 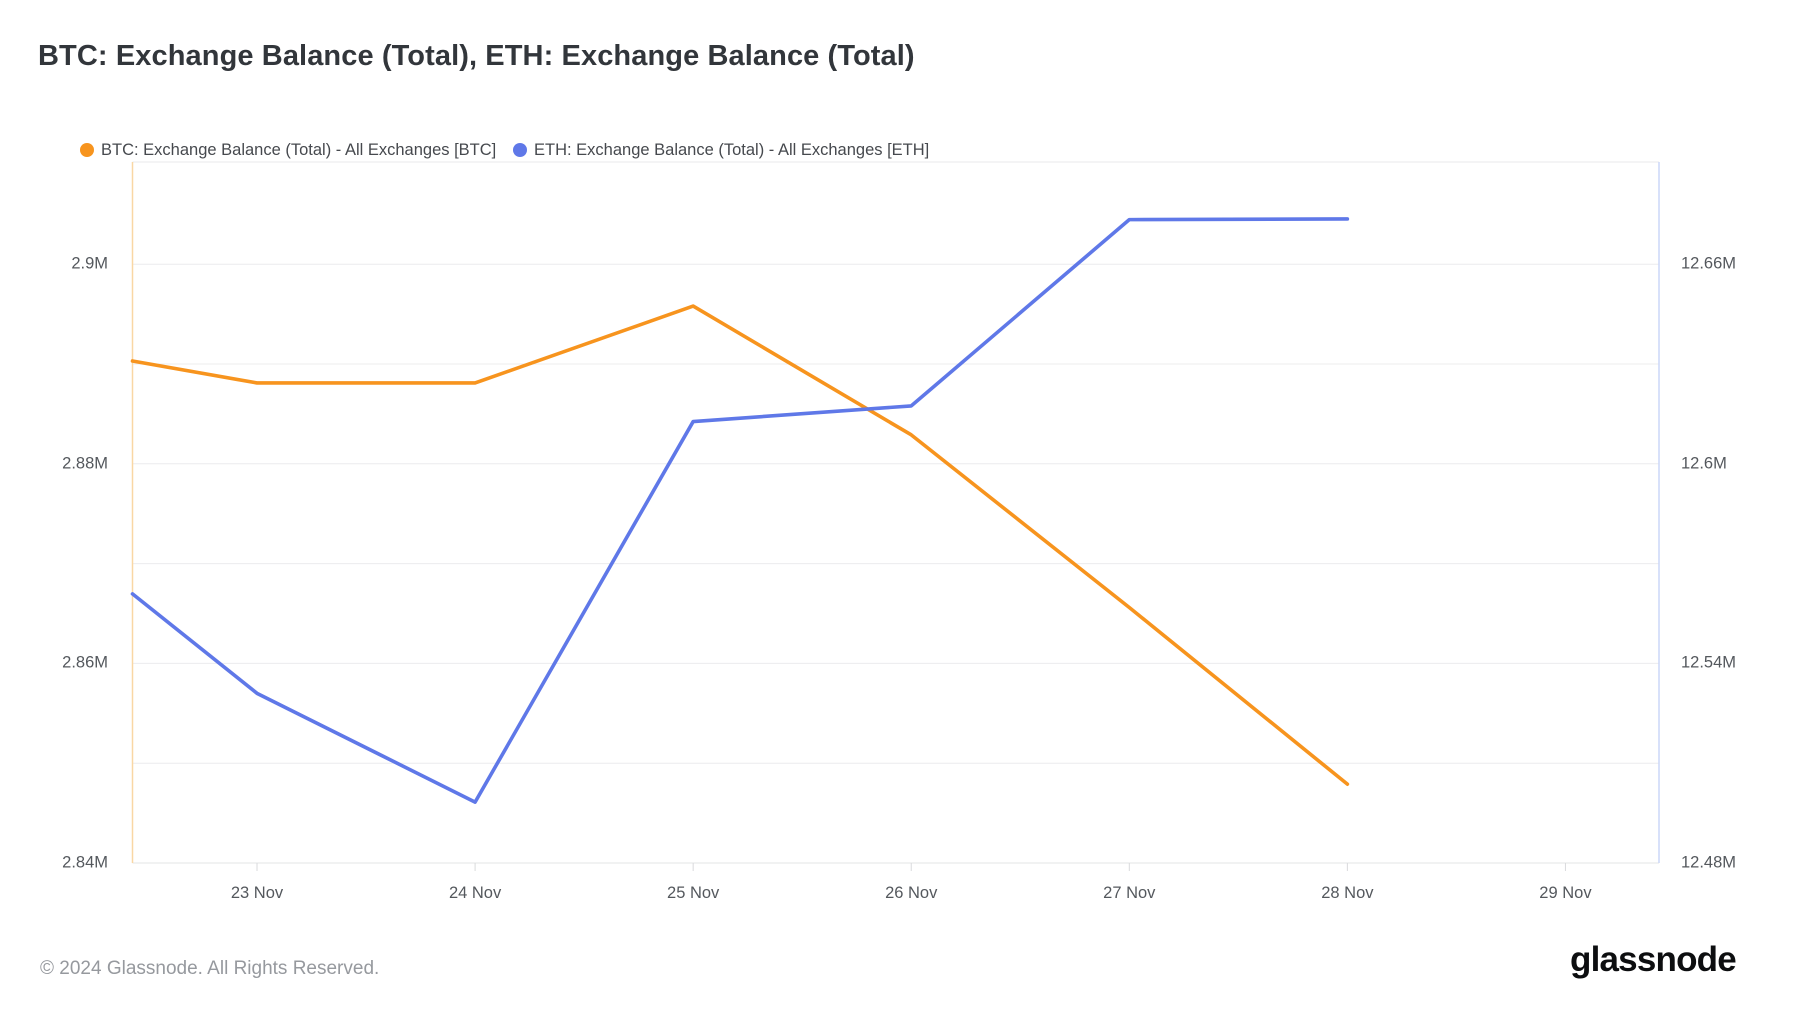 What do you see at coordinates (257, 893) in the screenshot?
I see `x-axis-label: 23 Nov` at bounding box center [257, 893].